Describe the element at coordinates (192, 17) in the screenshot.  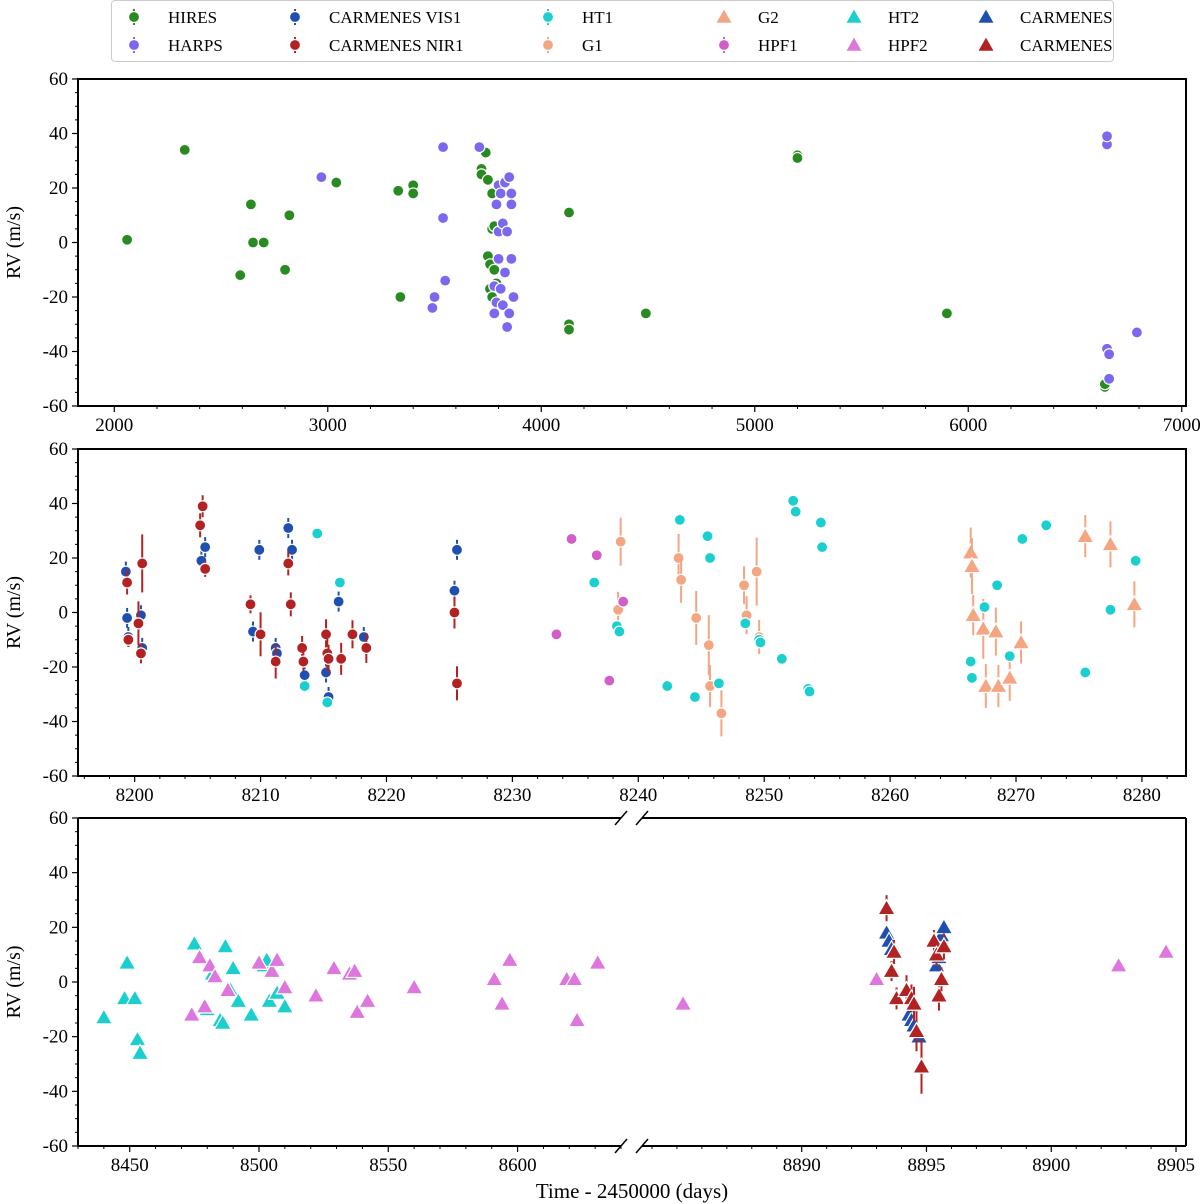
I see `legend-label: HIRES` at that location.